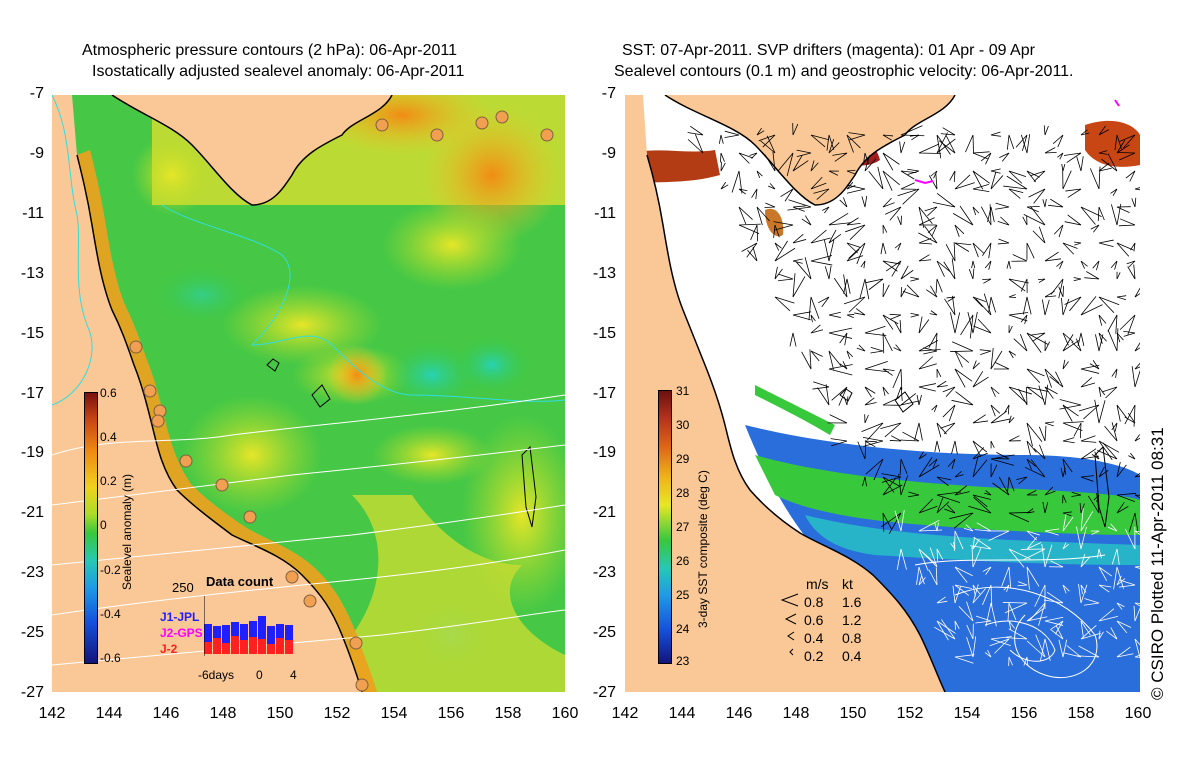 Image resolution: width=1200 pixels, height=780 pixels. I want to click on mission-j2-gps: J2-GPS, so click(181, 633).